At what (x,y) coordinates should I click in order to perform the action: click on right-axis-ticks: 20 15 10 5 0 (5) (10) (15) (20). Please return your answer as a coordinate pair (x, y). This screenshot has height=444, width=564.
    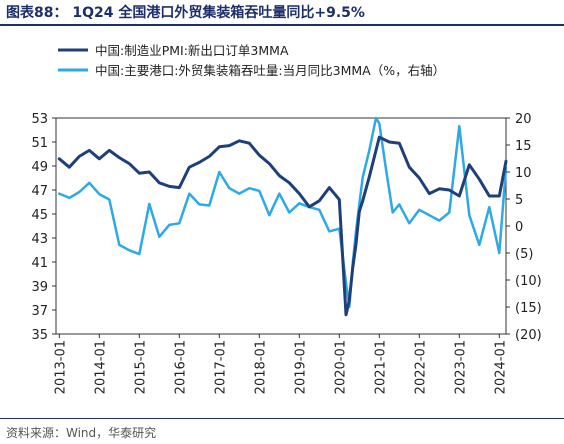
    Looking at the image, I should click on (524, 227).